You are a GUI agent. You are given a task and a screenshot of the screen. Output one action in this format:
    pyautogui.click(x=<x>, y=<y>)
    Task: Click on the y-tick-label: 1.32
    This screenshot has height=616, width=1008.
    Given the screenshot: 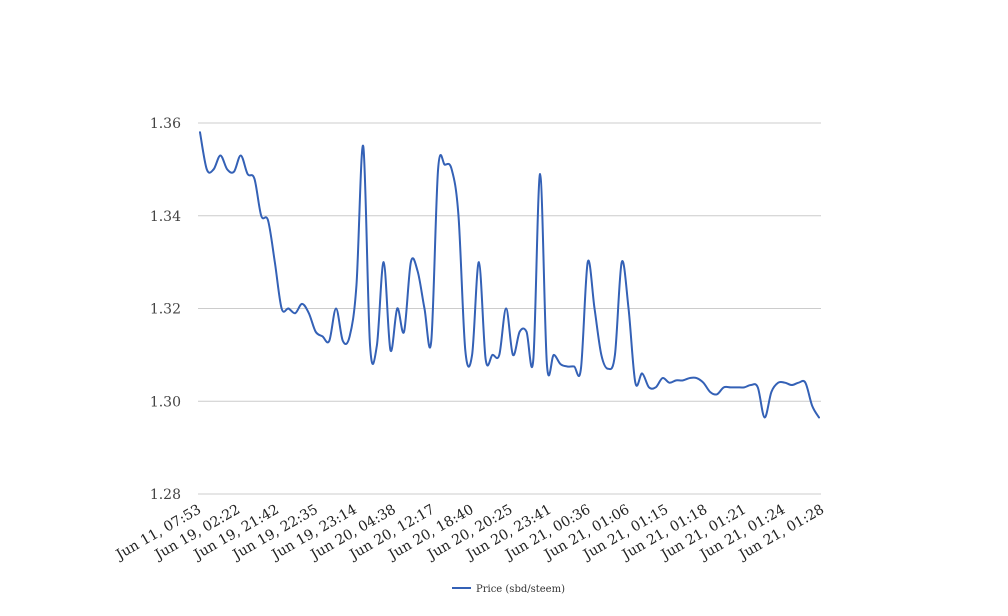 What is the action you would take?
    pyautogui.click(x=165, y=310)
    